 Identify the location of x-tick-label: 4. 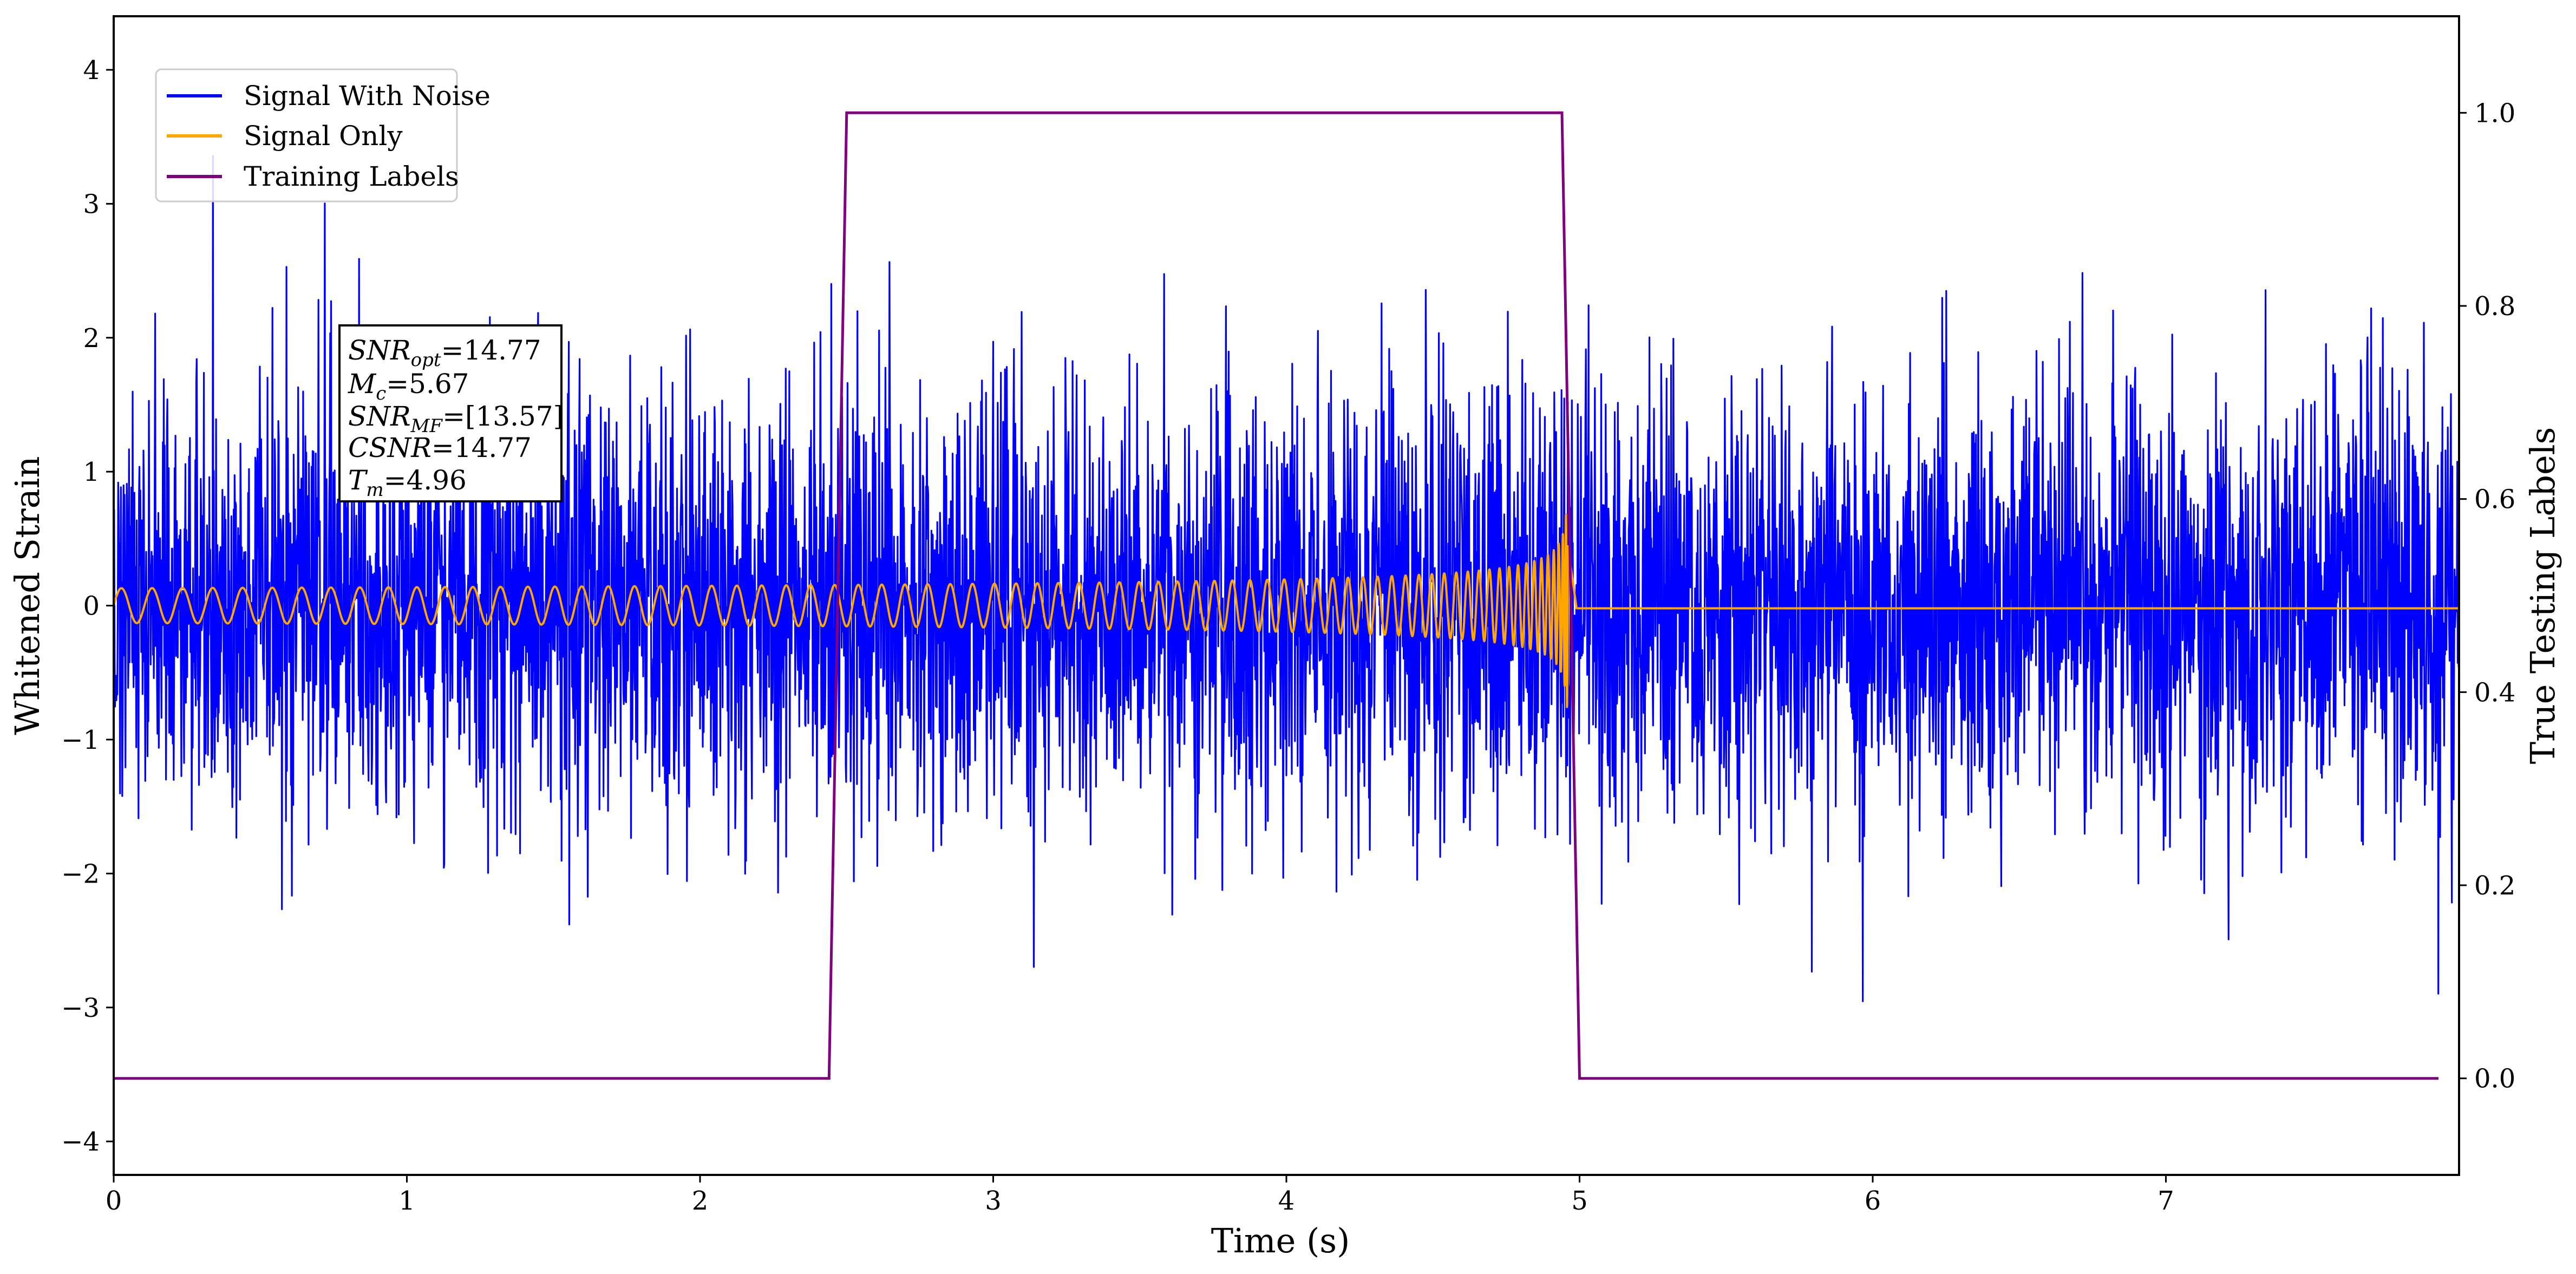
(1287, 1201).